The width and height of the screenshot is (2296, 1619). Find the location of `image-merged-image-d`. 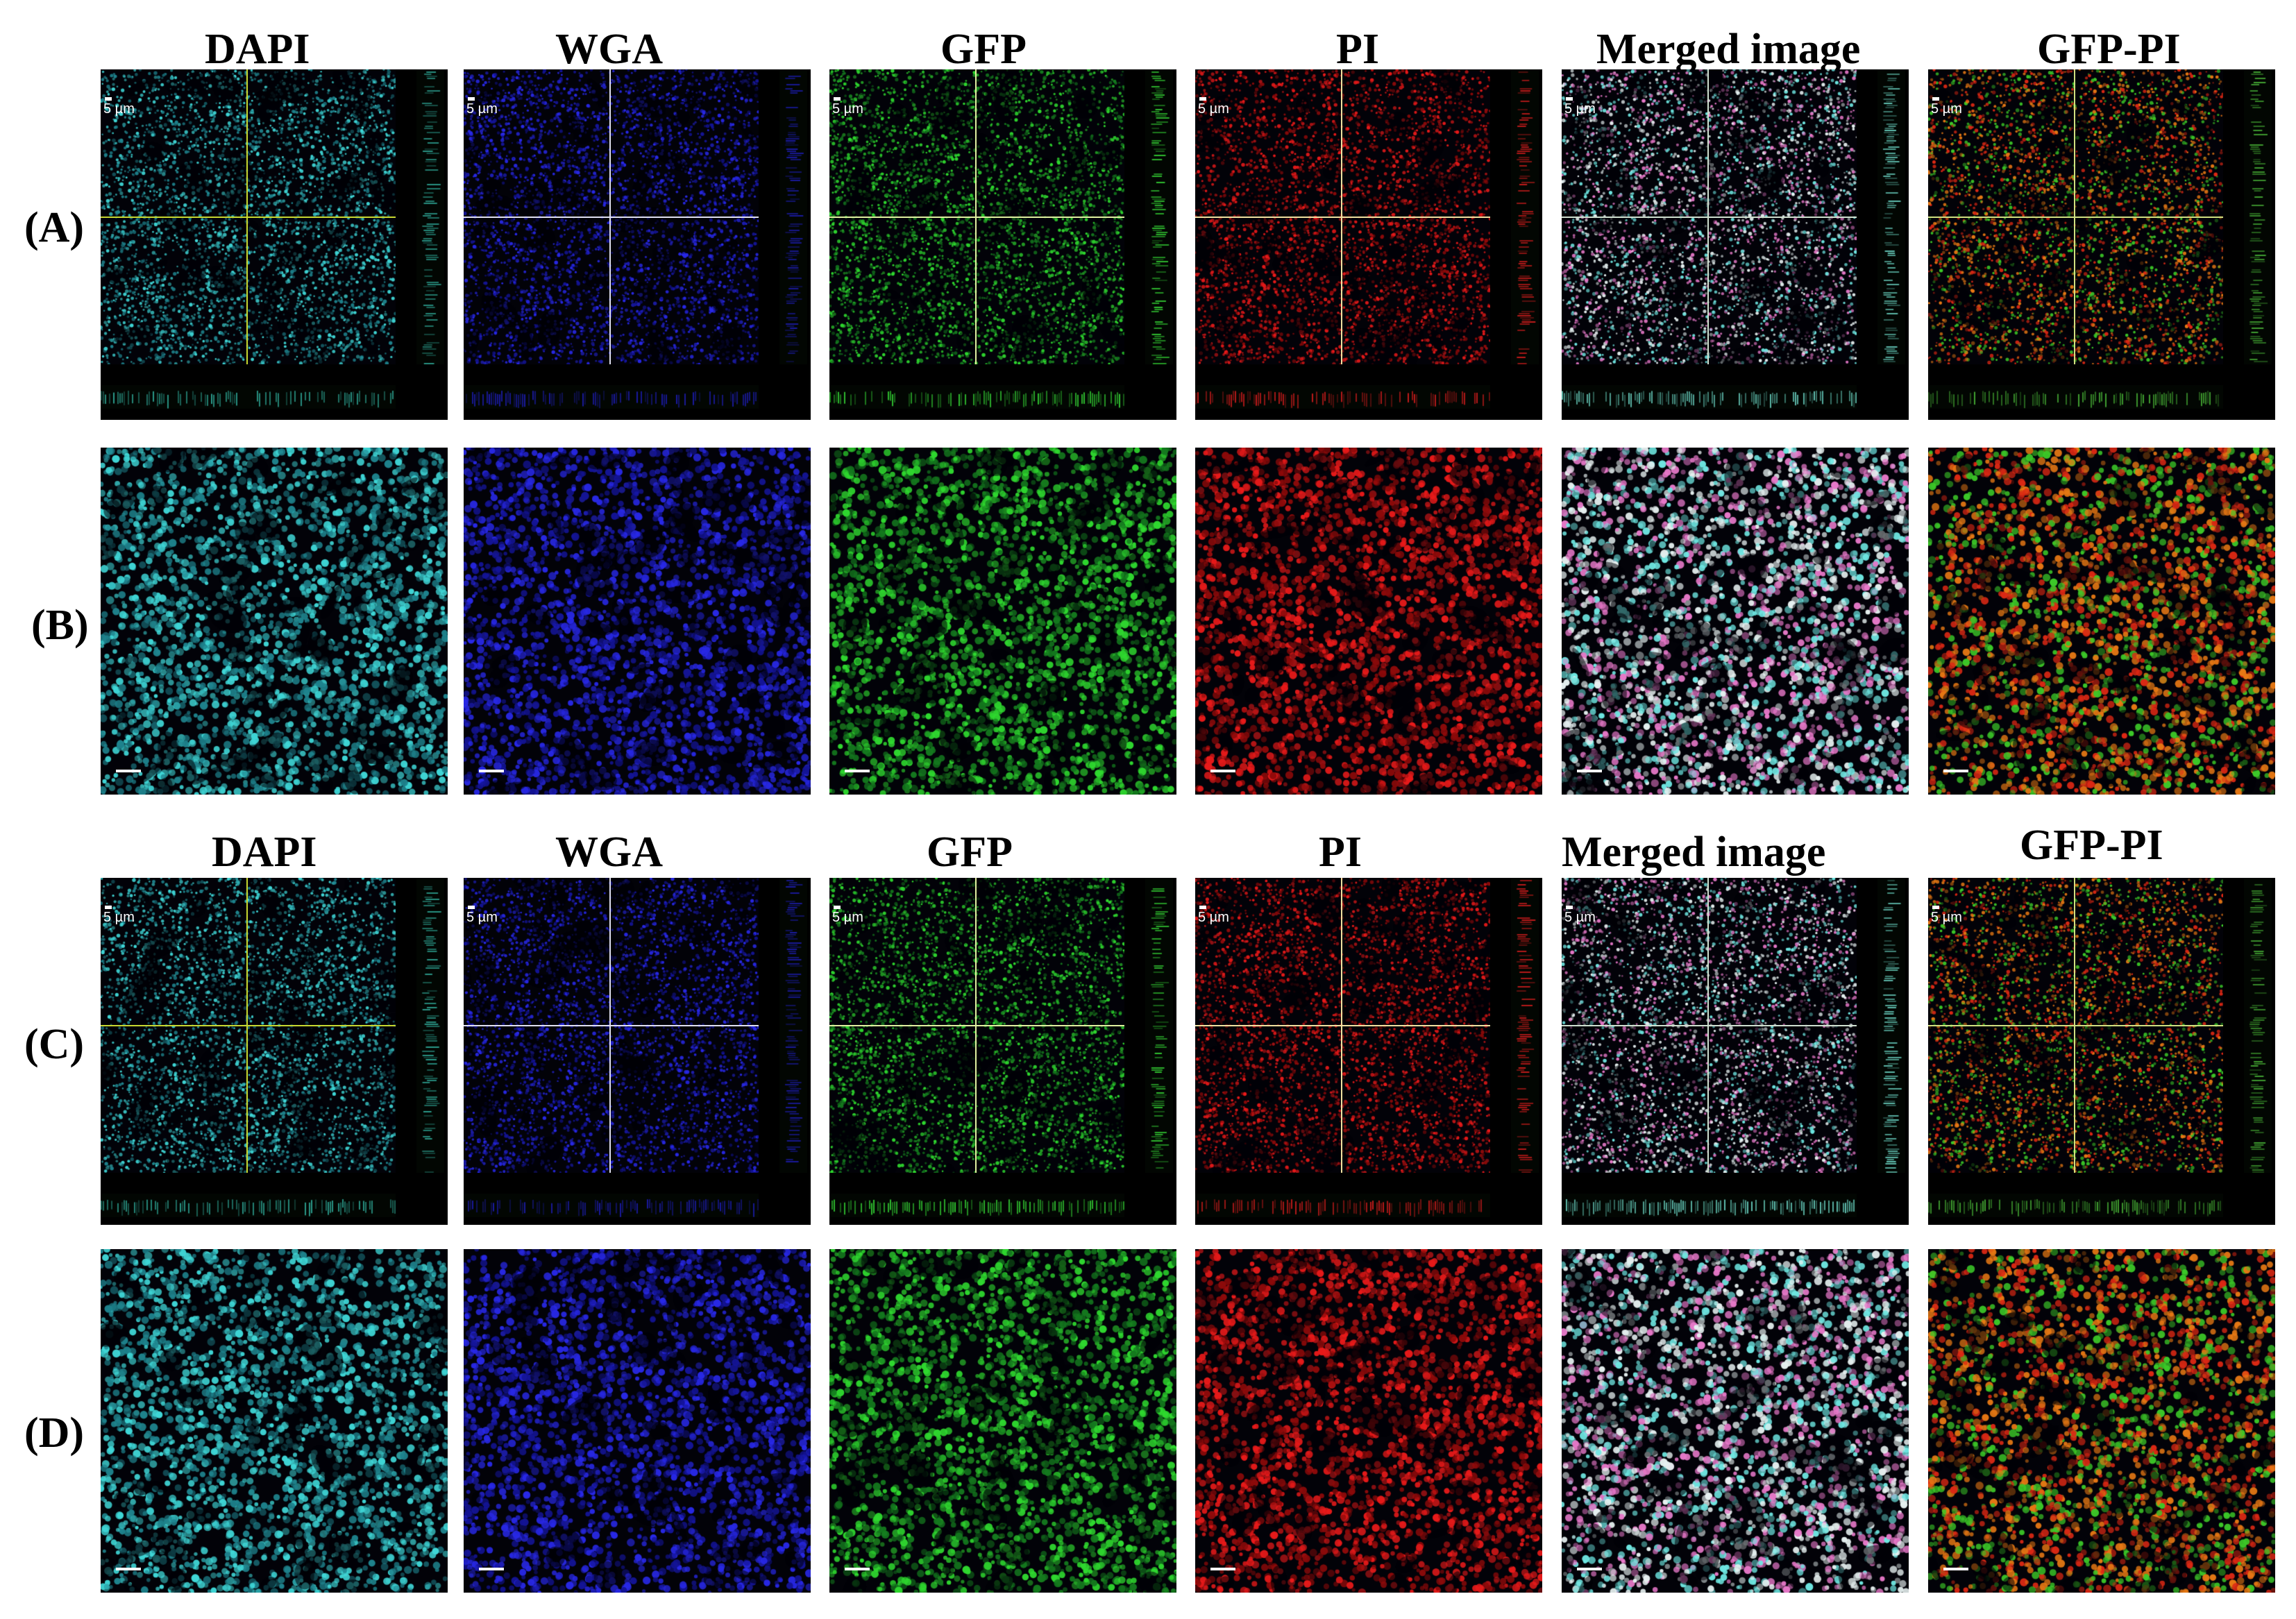

image-merged-image-d is located at coordinates (1735, 1421).